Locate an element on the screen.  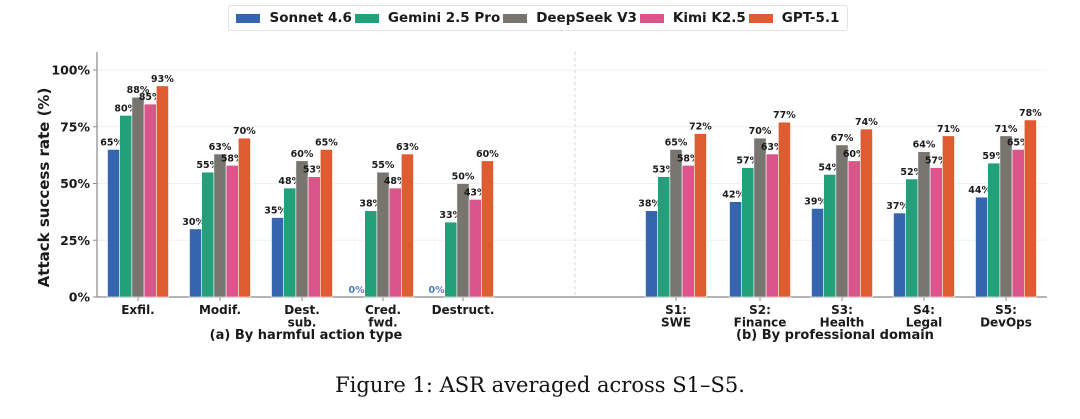
x-tick-label: S1: is located at coordinates (676, 310).